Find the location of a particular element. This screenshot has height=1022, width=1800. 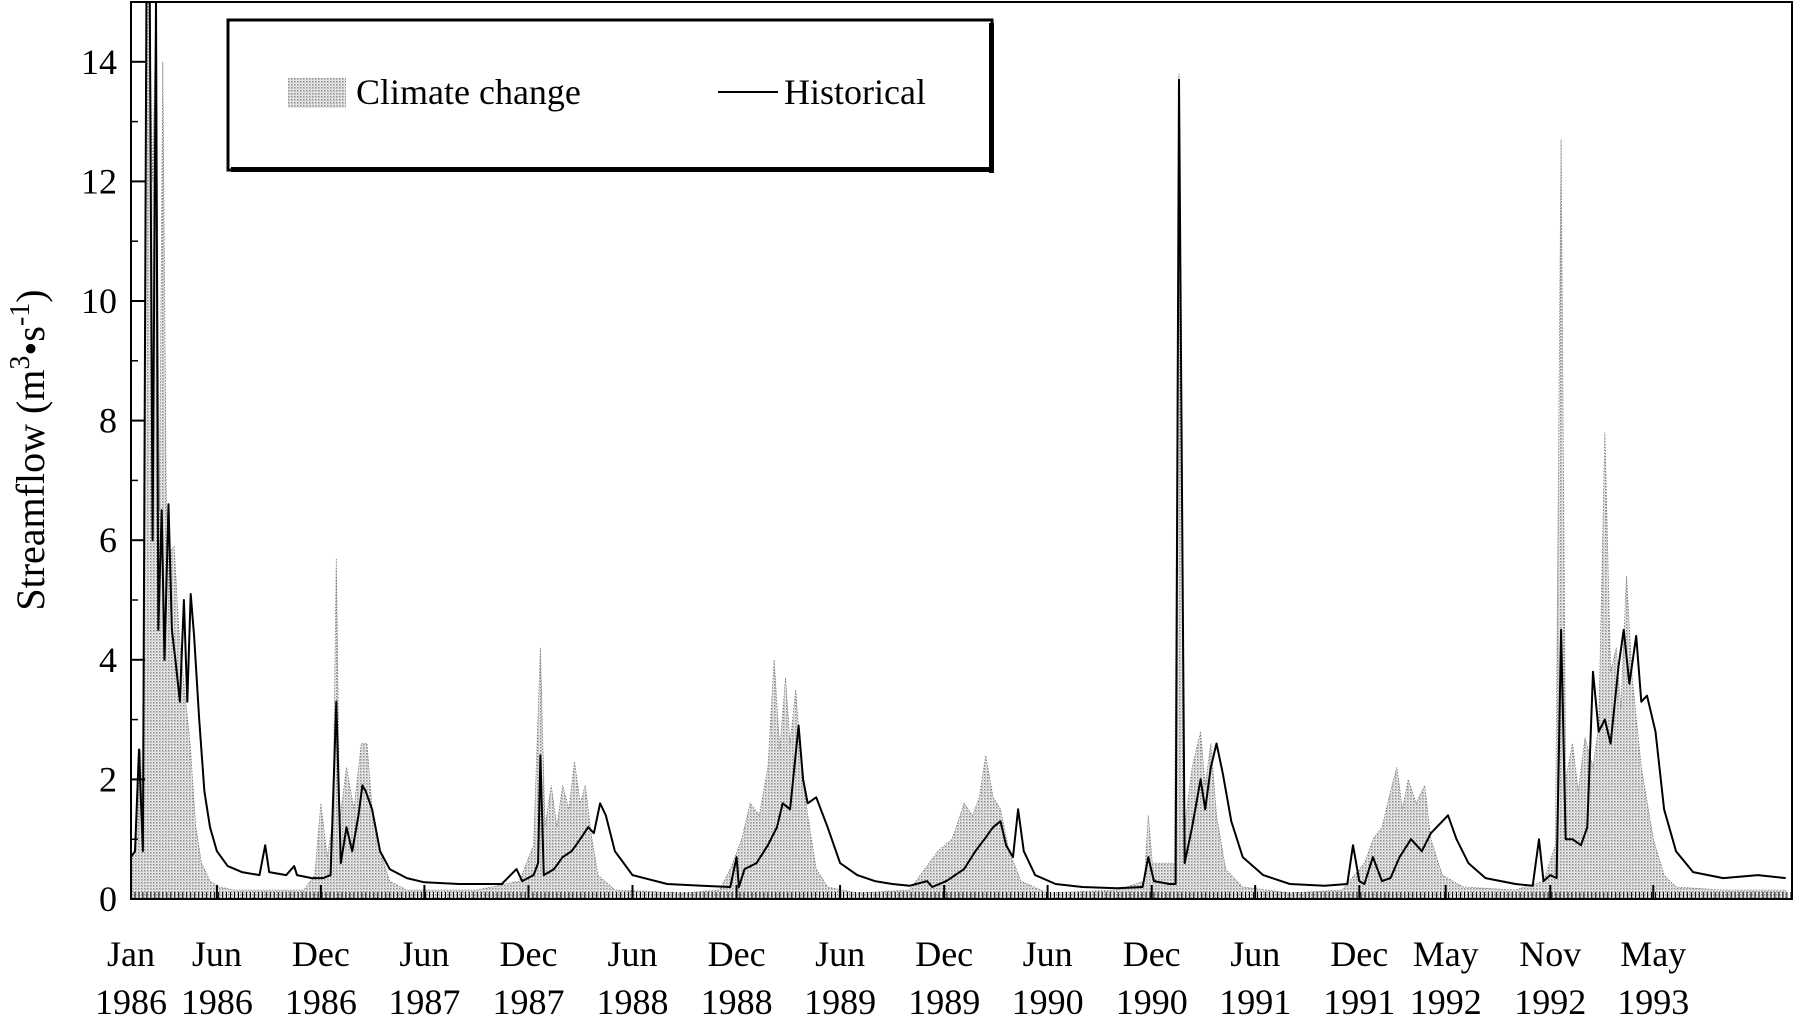

legend-label-historical: Historical is located at coordinates (855, 92).